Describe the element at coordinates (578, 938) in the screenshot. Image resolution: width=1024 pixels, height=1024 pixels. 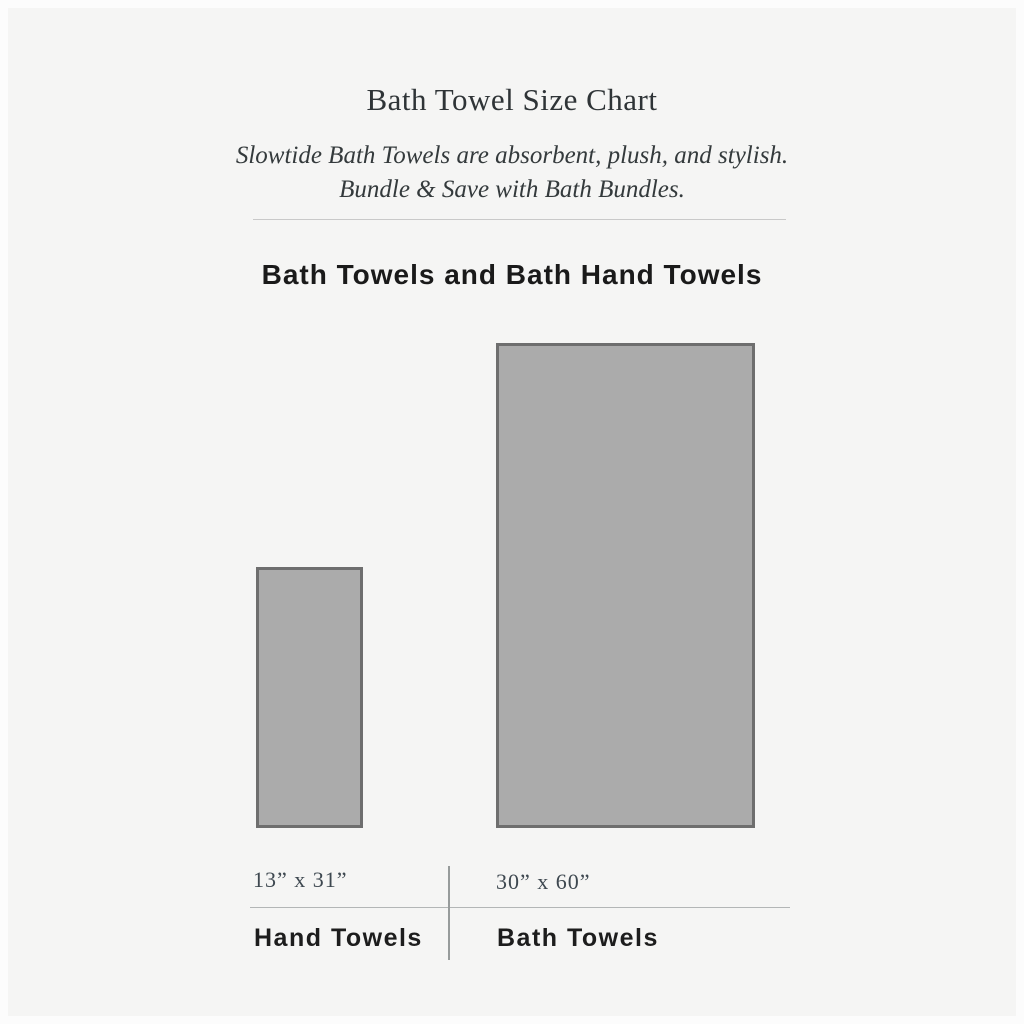
I see `bath-towel-name-label: Bath Towels` at that location.